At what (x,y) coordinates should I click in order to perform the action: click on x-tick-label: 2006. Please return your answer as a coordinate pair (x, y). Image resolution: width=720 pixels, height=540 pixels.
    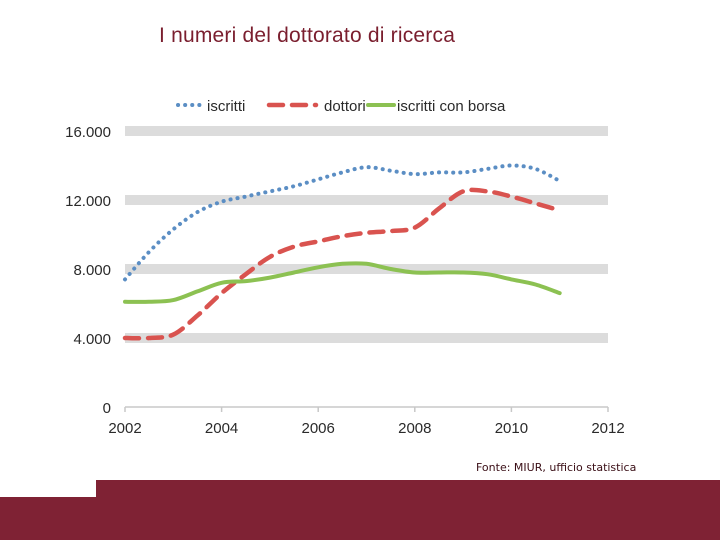
    Looking at the image, I should click on (318, 428).